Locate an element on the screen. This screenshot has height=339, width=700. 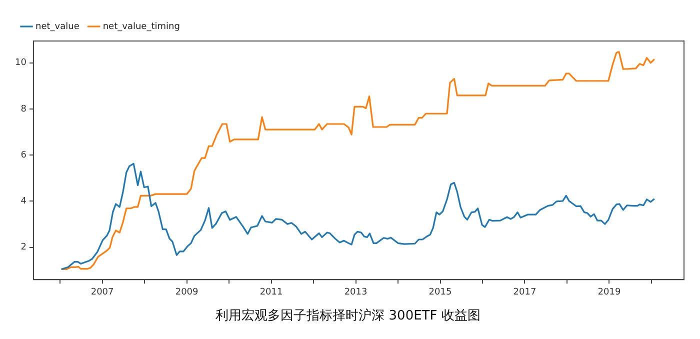
x-tick-label: 2011 is located at coordinates (271, 292).